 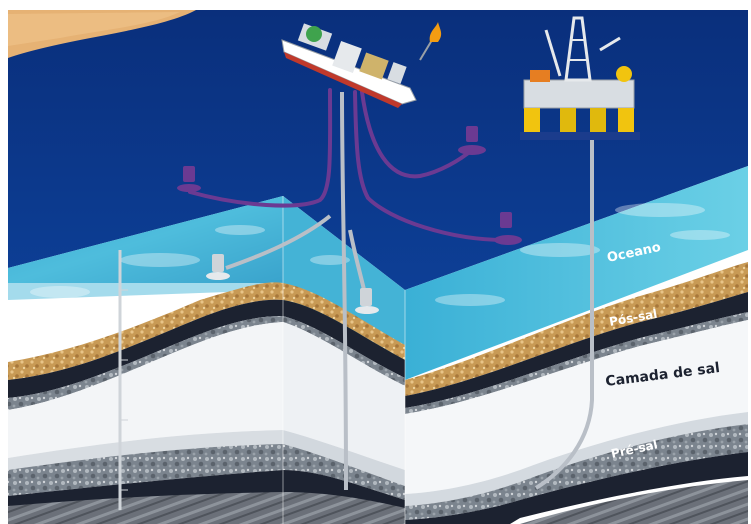 What do you see at coordinates (292, 284) in the screenshot?
I see `grey-wellheads` at bounding box center [292, 284].